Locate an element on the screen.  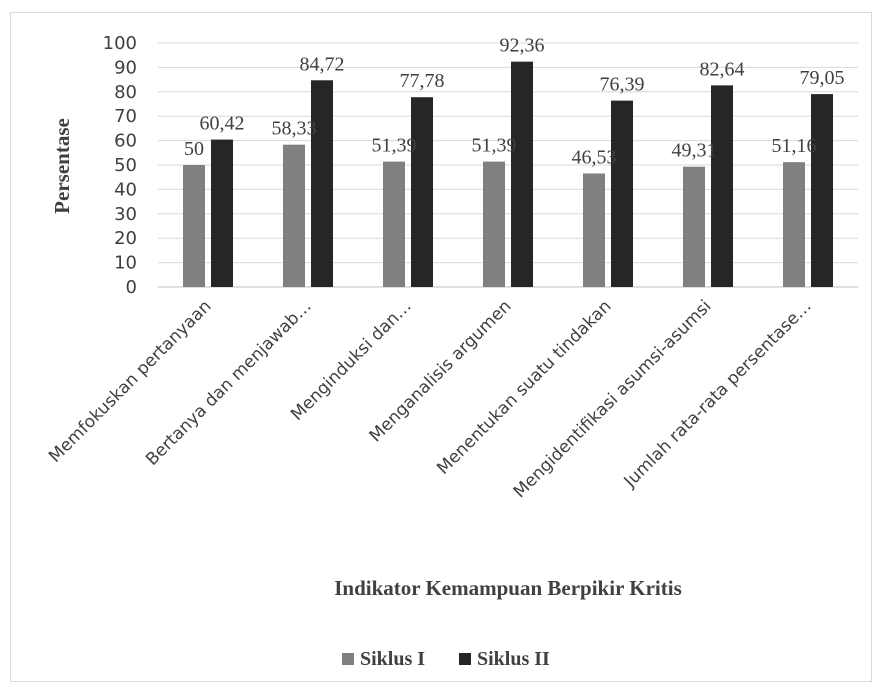
data-label: 92,36 is located at coordinates (522, 46).